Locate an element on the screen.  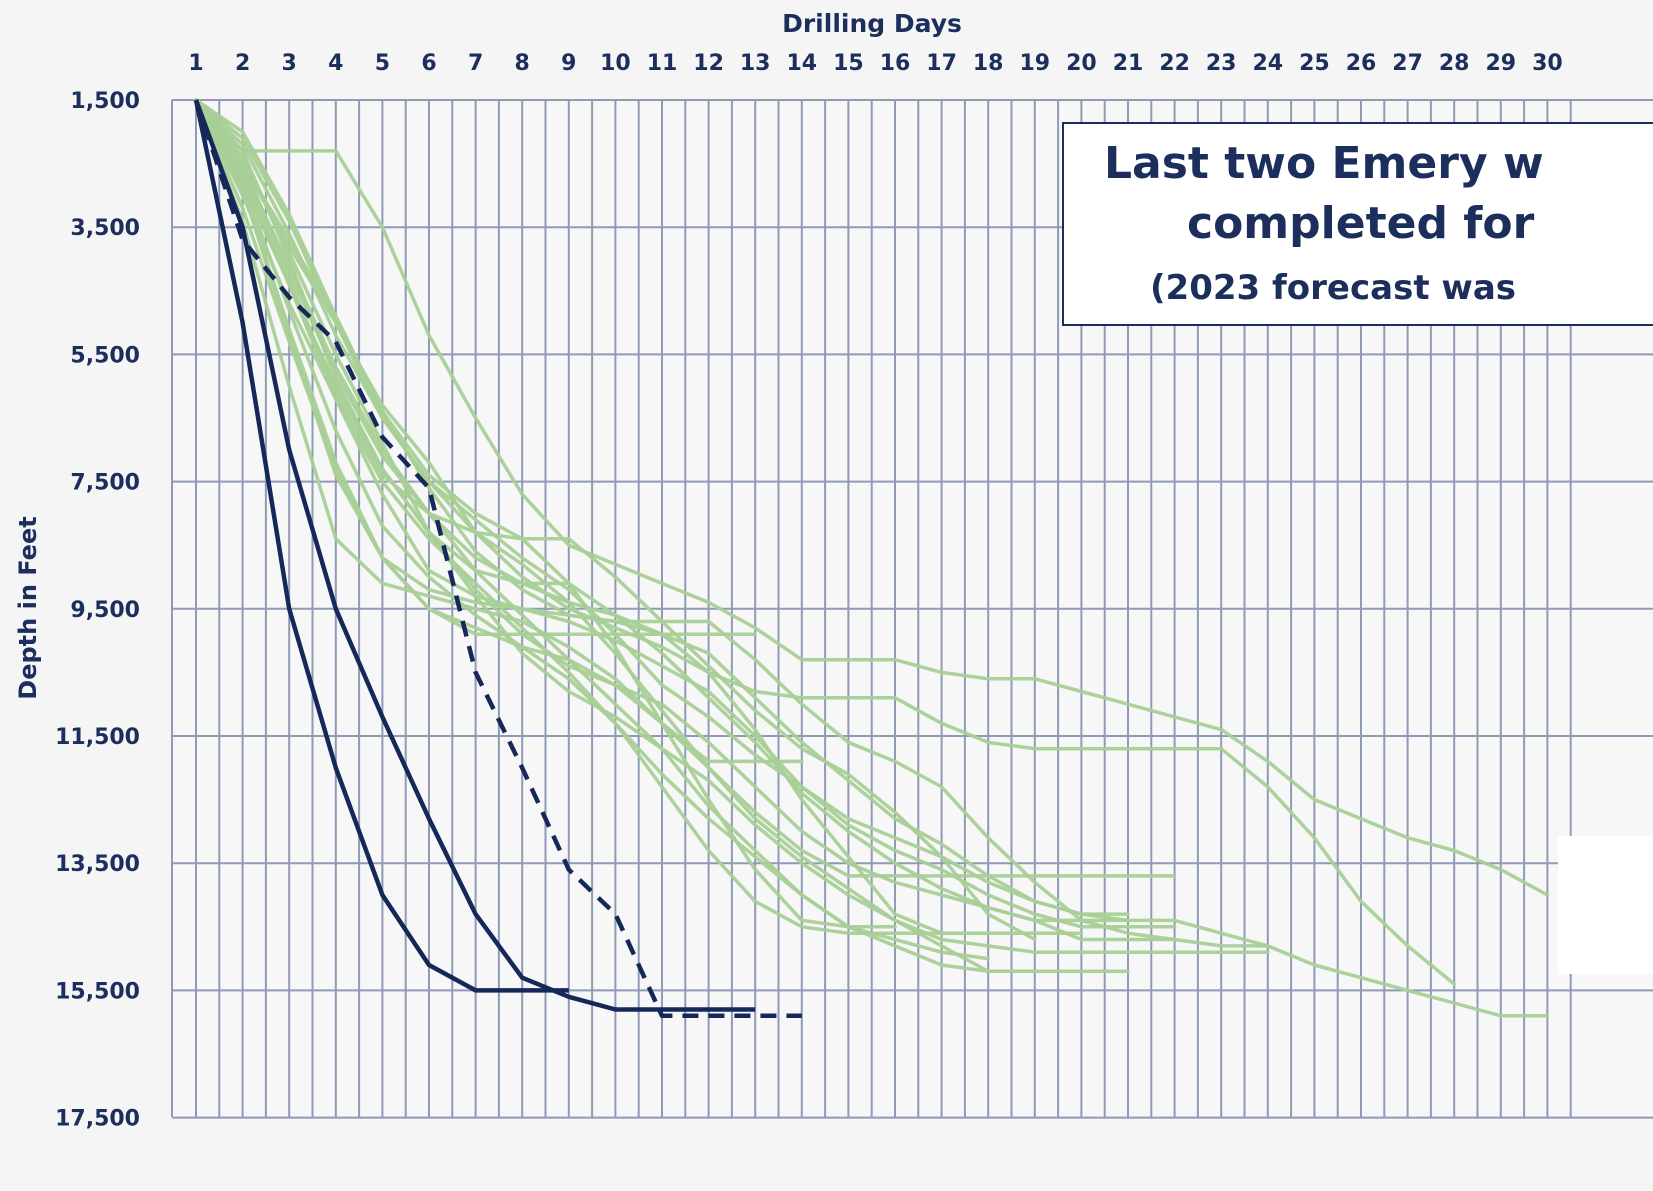
x-tick-label: 28 is located at coordinates (1454, 63).